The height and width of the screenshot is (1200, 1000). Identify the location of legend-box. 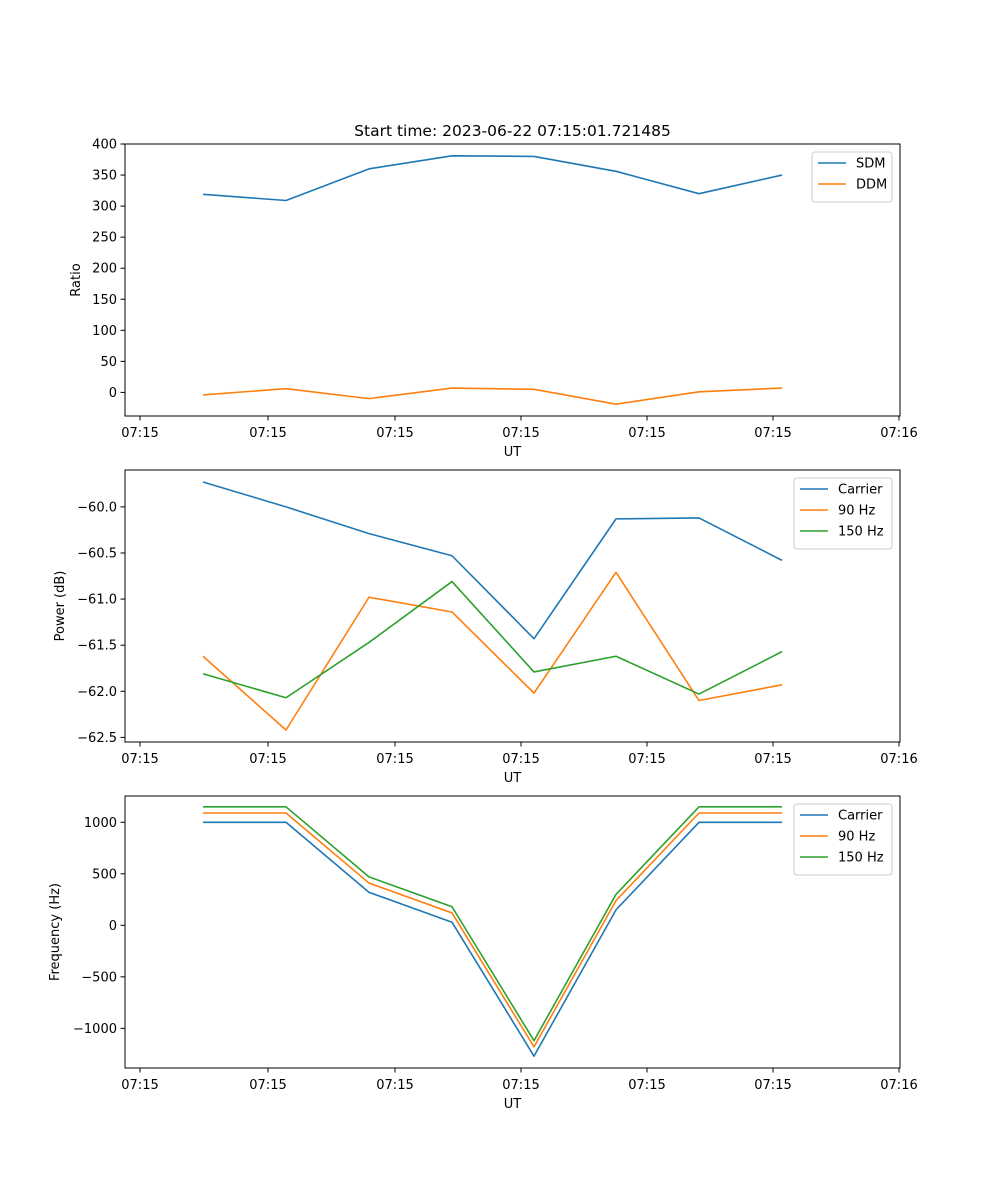
(852, 177).